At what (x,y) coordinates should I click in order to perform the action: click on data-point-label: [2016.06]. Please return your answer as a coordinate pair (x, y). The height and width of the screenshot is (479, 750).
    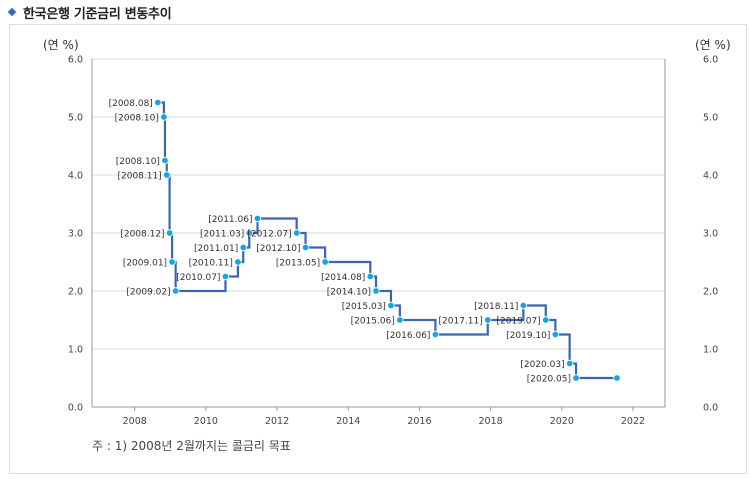
    Looking at the image, I should click on (408, 336).